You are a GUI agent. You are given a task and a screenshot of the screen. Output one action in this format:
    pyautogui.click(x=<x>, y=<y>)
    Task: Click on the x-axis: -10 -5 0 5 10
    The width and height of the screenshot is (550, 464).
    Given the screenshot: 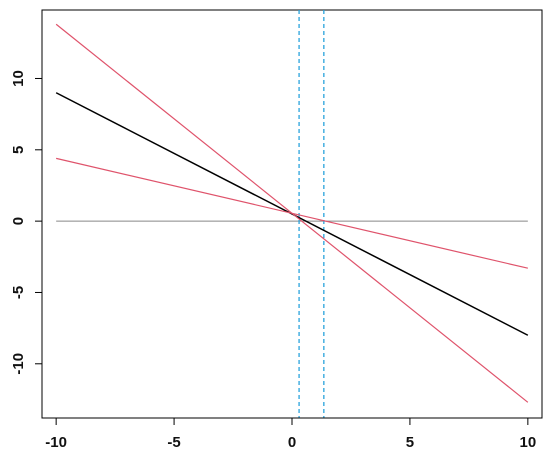 What is the action you would take?
    pyautogui.click(x=291, y=434)
    